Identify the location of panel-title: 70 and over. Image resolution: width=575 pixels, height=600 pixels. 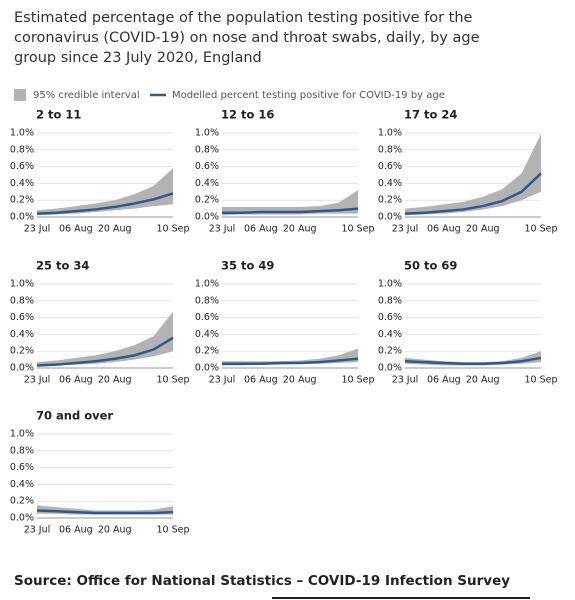
(74, 416).